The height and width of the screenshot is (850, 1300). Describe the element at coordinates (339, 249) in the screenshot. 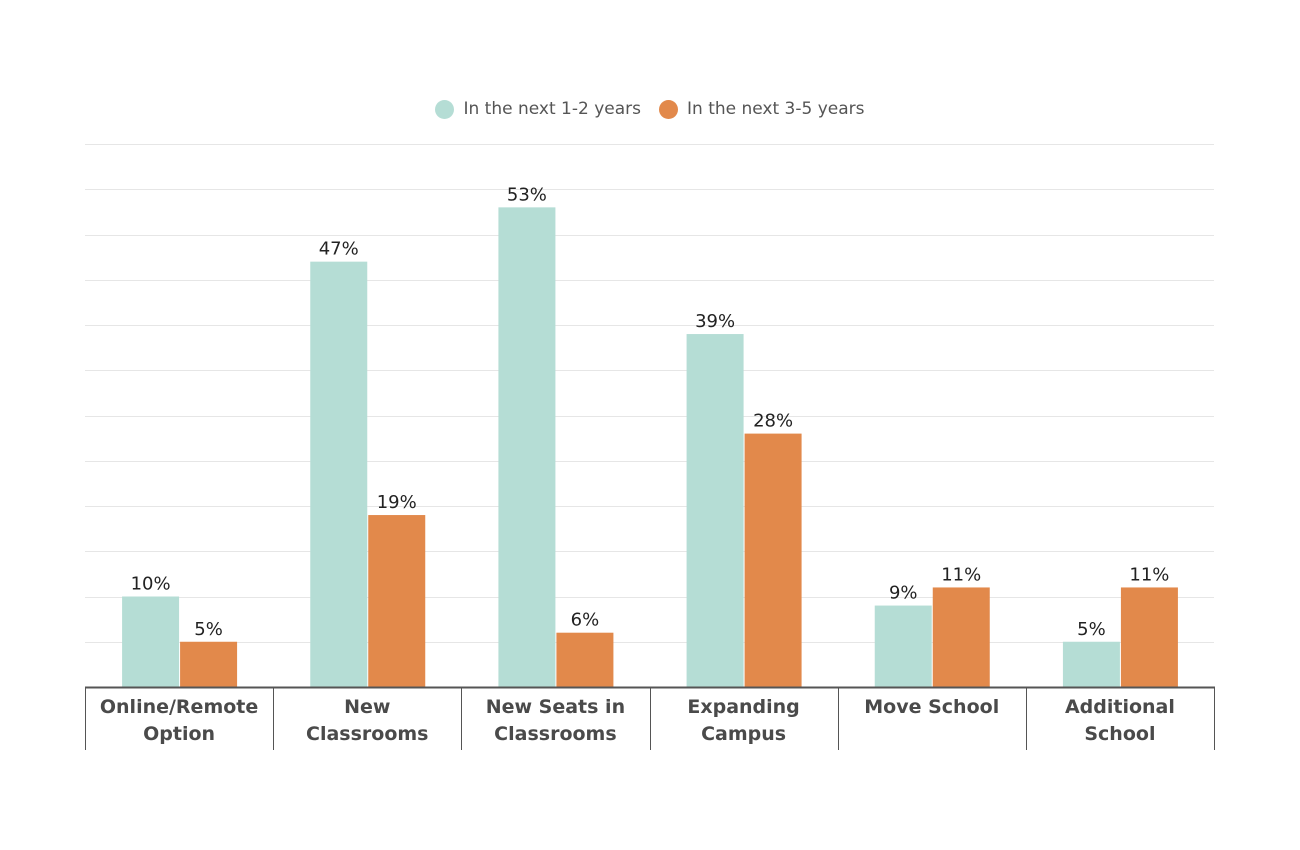

I see `data-label: 47%` at that location.